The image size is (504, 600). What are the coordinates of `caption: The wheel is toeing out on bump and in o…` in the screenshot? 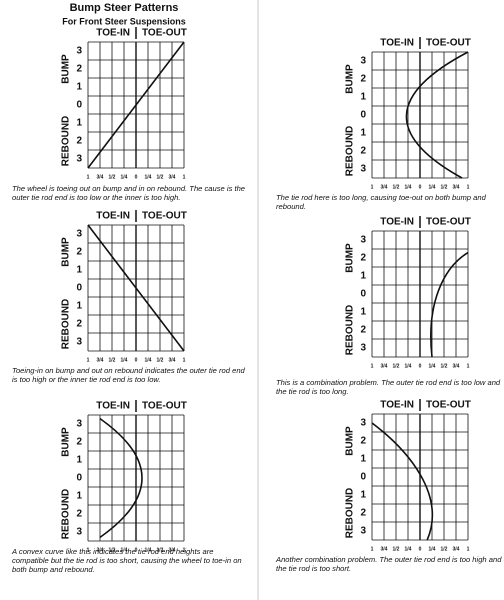 It's located at (129, 193).